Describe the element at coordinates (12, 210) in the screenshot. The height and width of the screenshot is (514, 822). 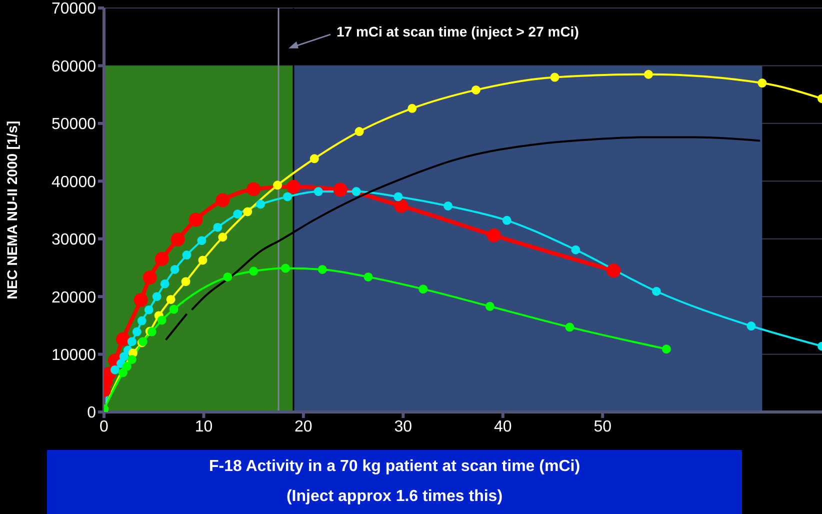
I see `y-axis-title: NEC NEMA NU-II 2000 [1/s]` at that location.